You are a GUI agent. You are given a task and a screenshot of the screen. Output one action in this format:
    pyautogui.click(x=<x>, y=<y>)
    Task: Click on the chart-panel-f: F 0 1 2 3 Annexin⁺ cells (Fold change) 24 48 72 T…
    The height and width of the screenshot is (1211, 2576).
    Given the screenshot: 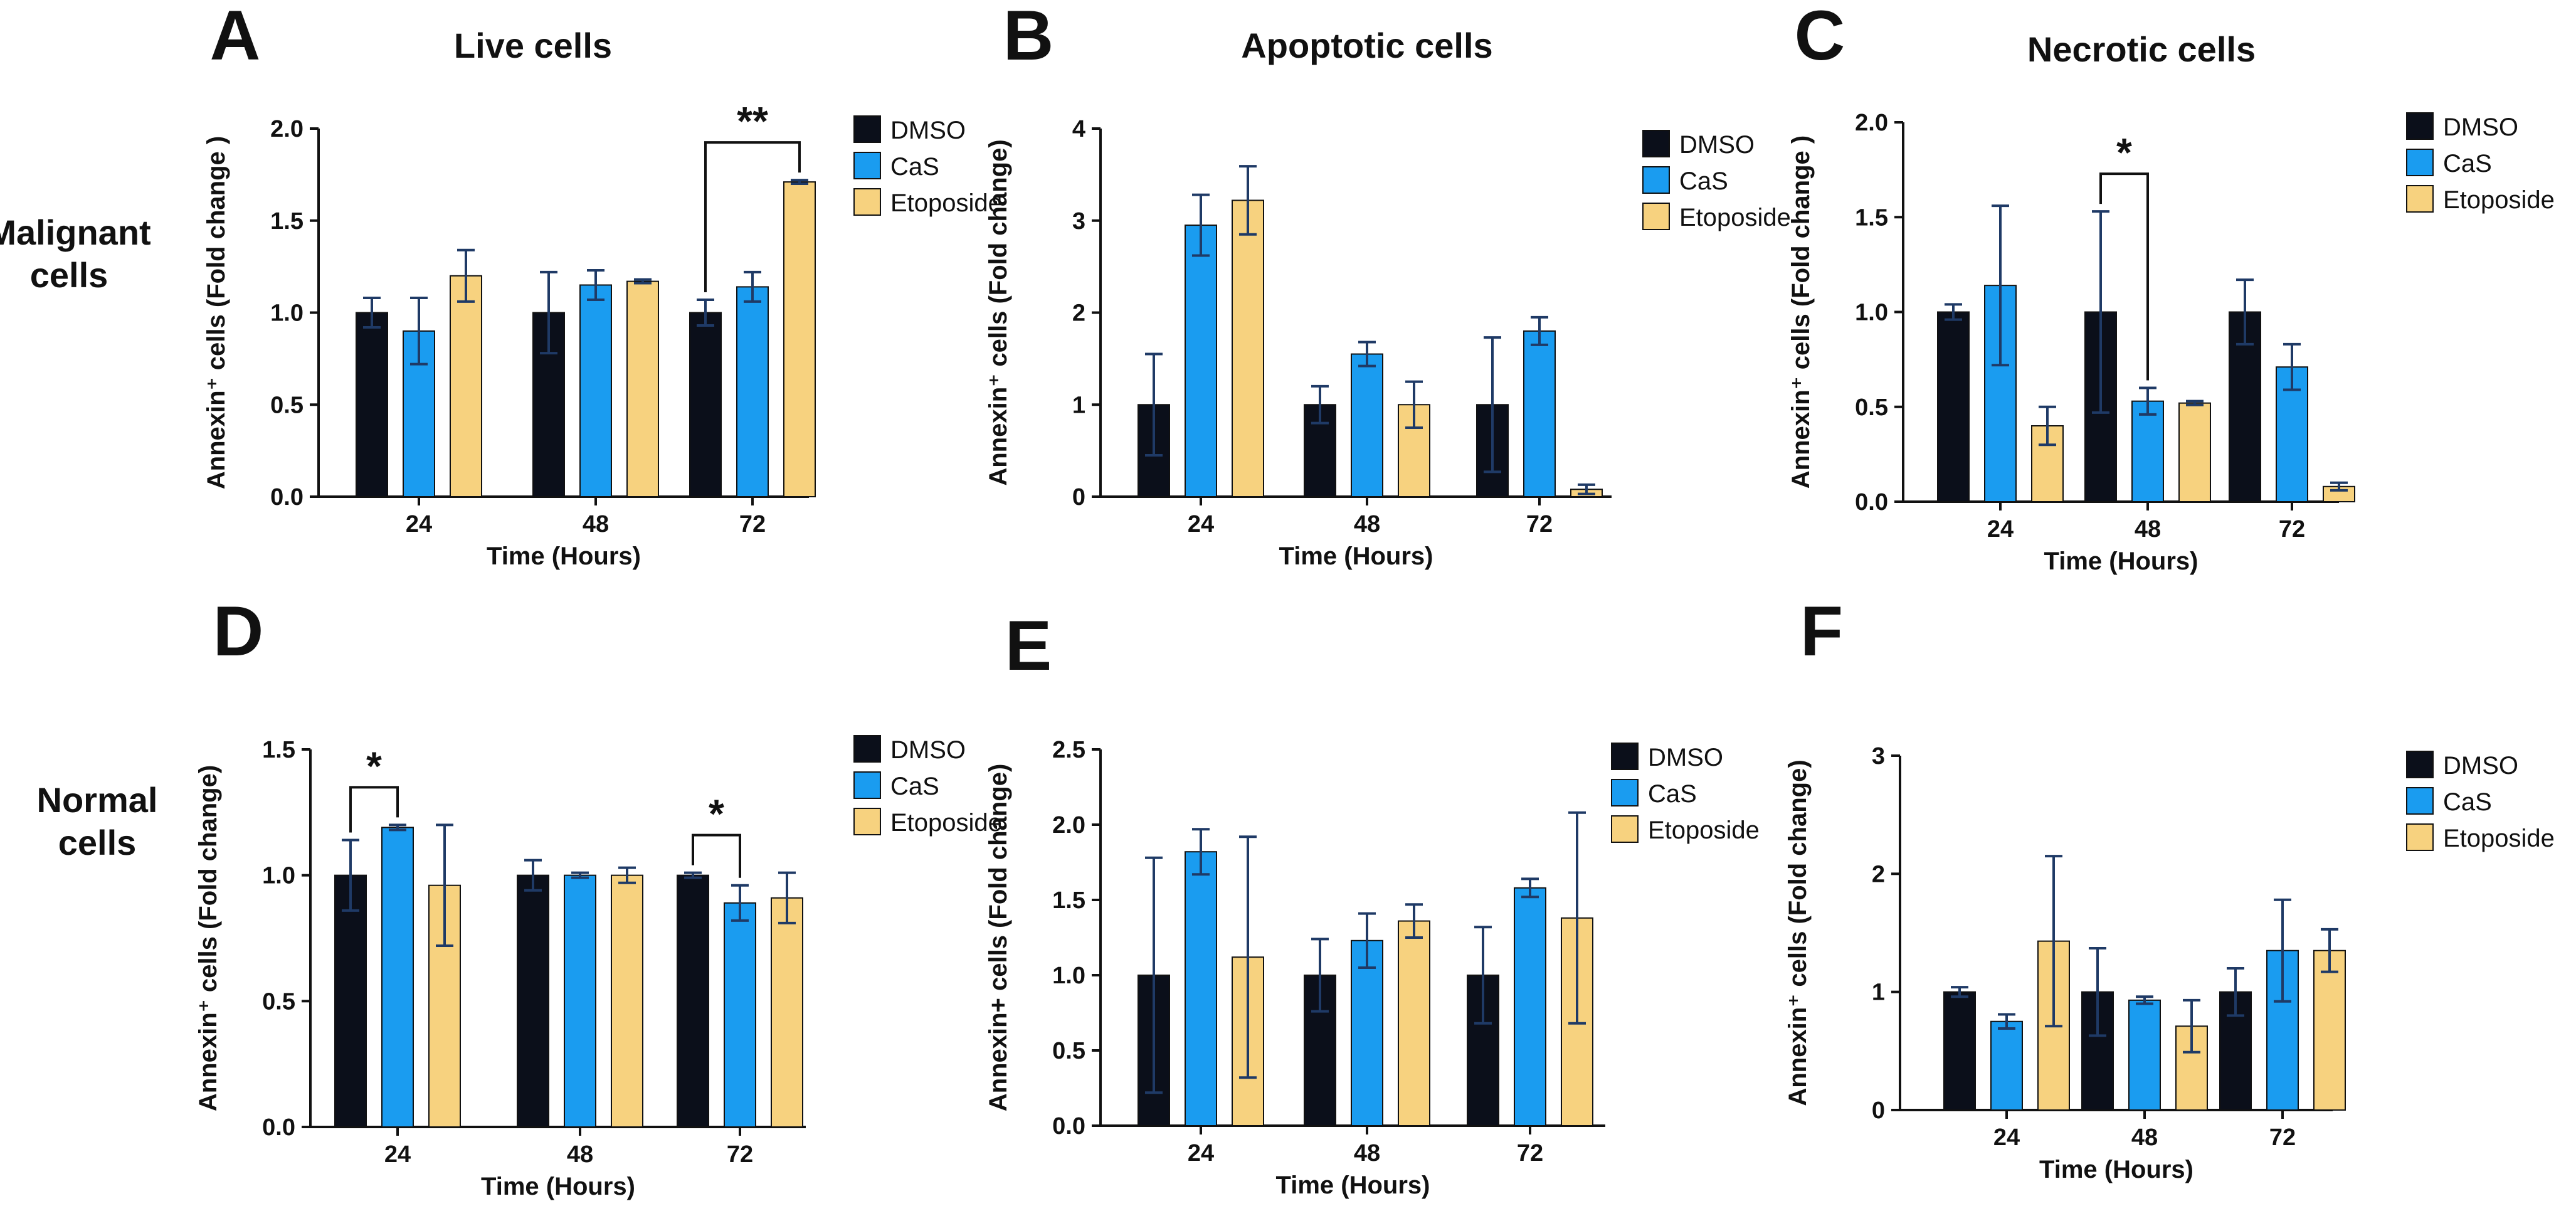 What is the action you would take?
    pyautogui.click(x=2169, y=887)
    